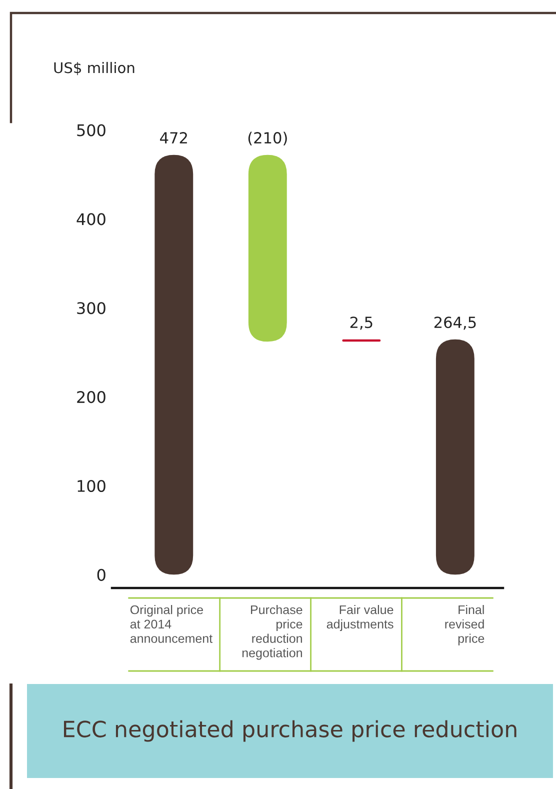 Image resolution: width=556 pixels, height=789 pixels. Describe the element at coordinates (464, 625) in the screenshot. I see `x-tick-label: Final revised price` at that location.